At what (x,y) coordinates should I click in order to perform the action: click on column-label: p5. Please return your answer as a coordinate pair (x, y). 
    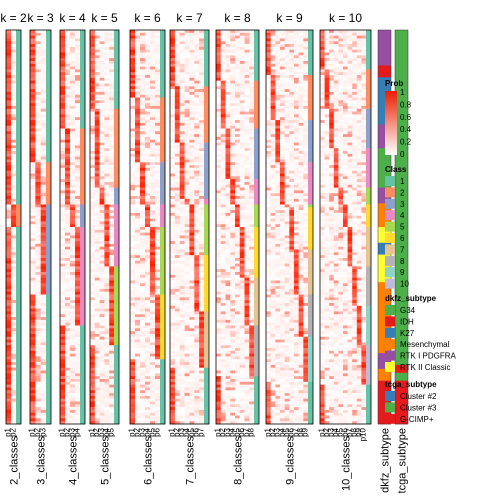
    Looking at the image, I should click on (111, 431).